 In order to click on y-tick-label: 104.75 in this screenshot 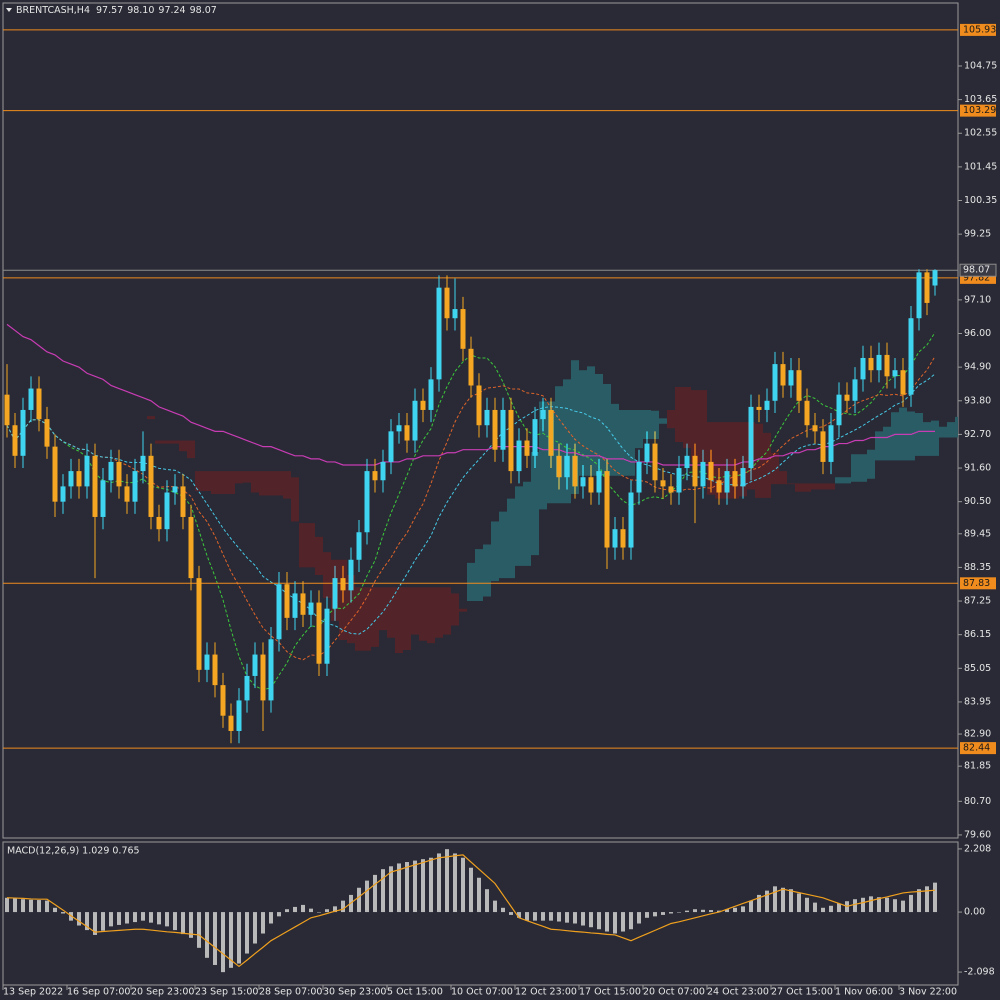, I will do `click(980, 65)`.